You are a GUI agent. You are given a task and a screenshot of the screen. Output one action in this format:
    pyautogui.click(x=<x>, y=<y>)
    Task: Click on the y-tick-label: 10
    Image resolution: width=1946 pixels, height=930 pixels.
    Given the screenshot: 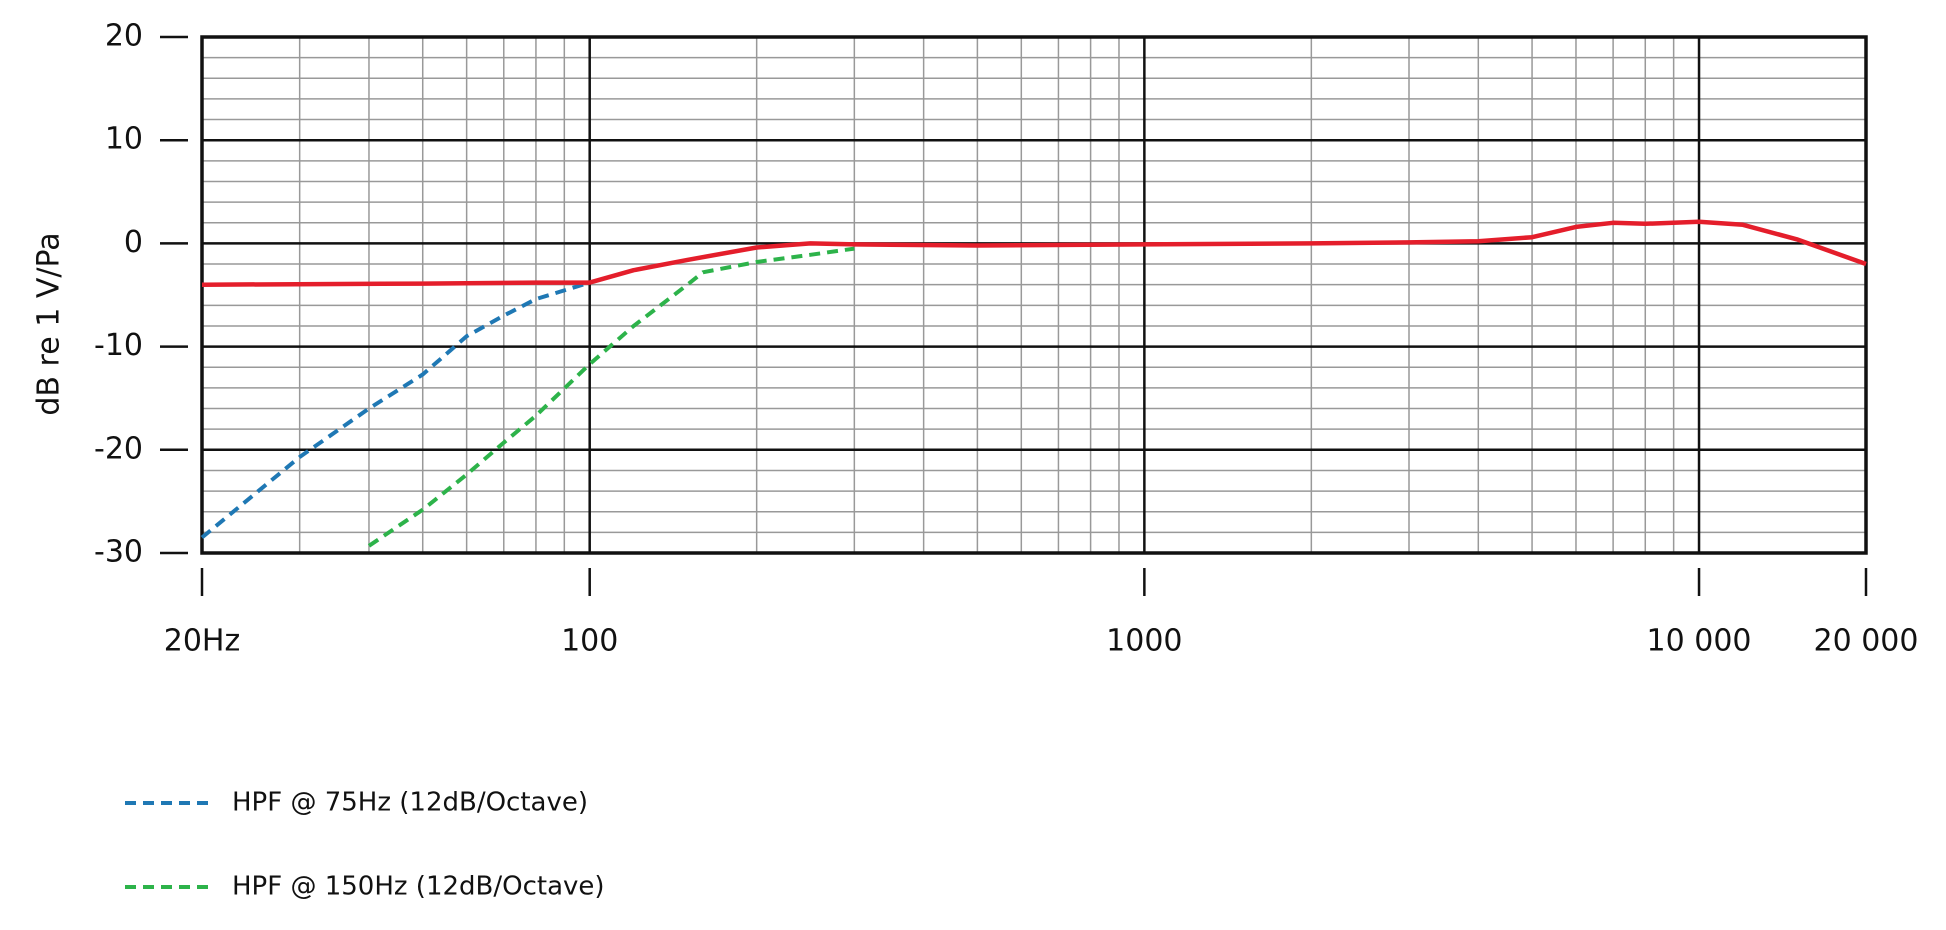 What is the action you would take?
    pyautogui.click(x=124, y=139)
    